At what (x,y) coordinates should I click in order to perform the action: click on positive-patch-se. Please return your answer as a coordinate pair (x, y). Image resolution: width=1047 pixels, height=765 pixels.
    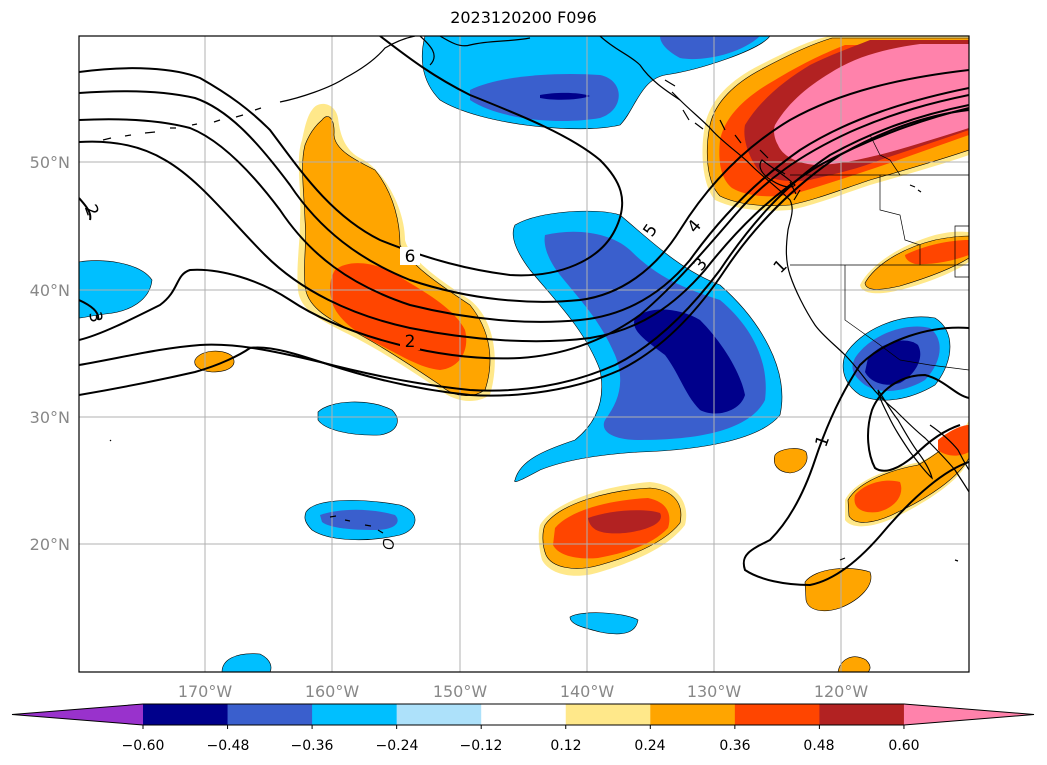
    Looking at the image, I should click on (838, 590).